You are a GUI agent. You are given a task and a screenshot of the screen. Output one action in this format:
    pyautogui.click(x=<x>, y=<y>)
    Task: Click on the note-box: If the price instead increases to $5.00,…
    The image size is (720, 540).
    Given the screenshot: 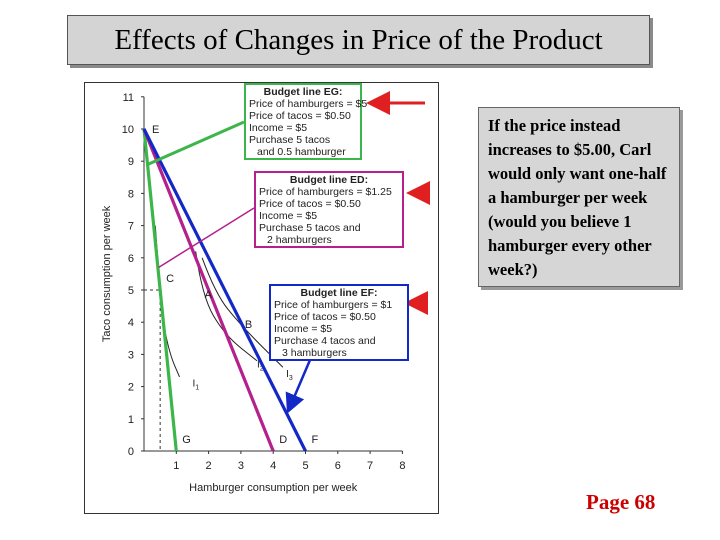 What is the action you would take?
    pyautogui.click(x=579, y=197)
    